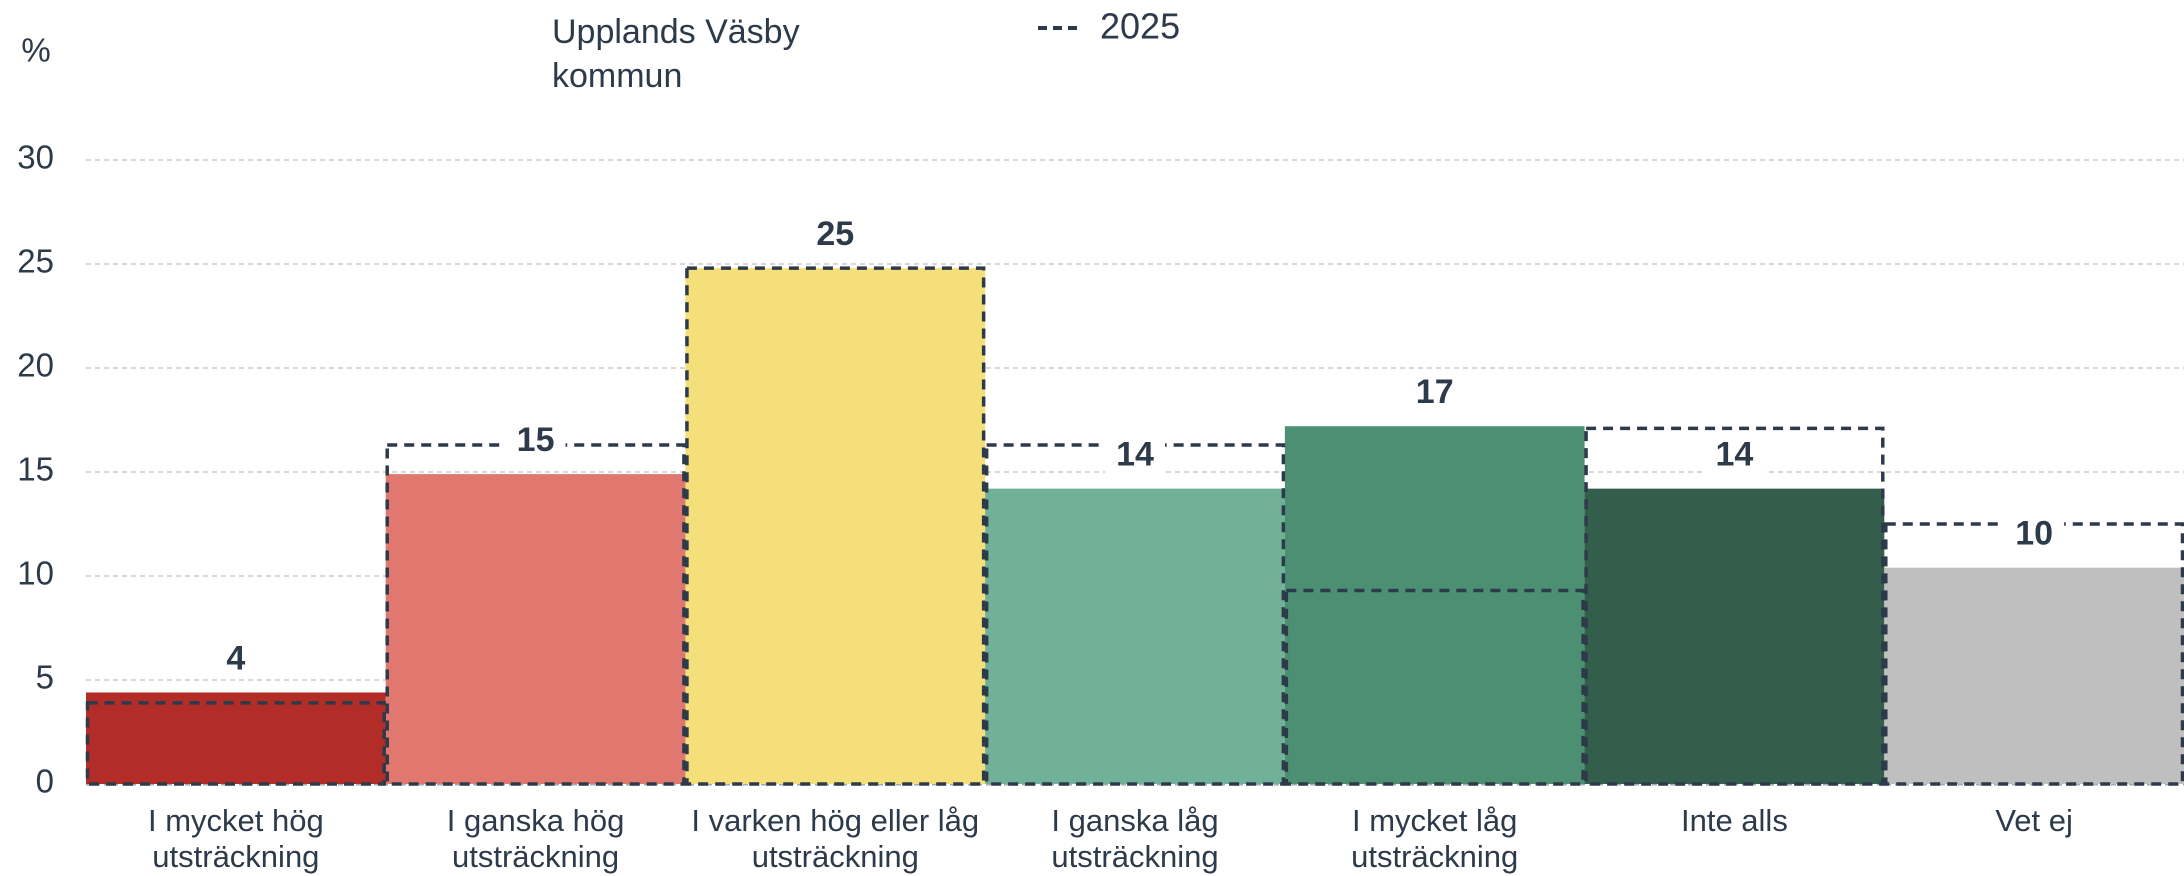 This screenshot has height=876, width=2184. Describe the element at coordinates (235, 838) in the screenshot. I see `x-tick-label: I mycket hög utsträckning` at that location.